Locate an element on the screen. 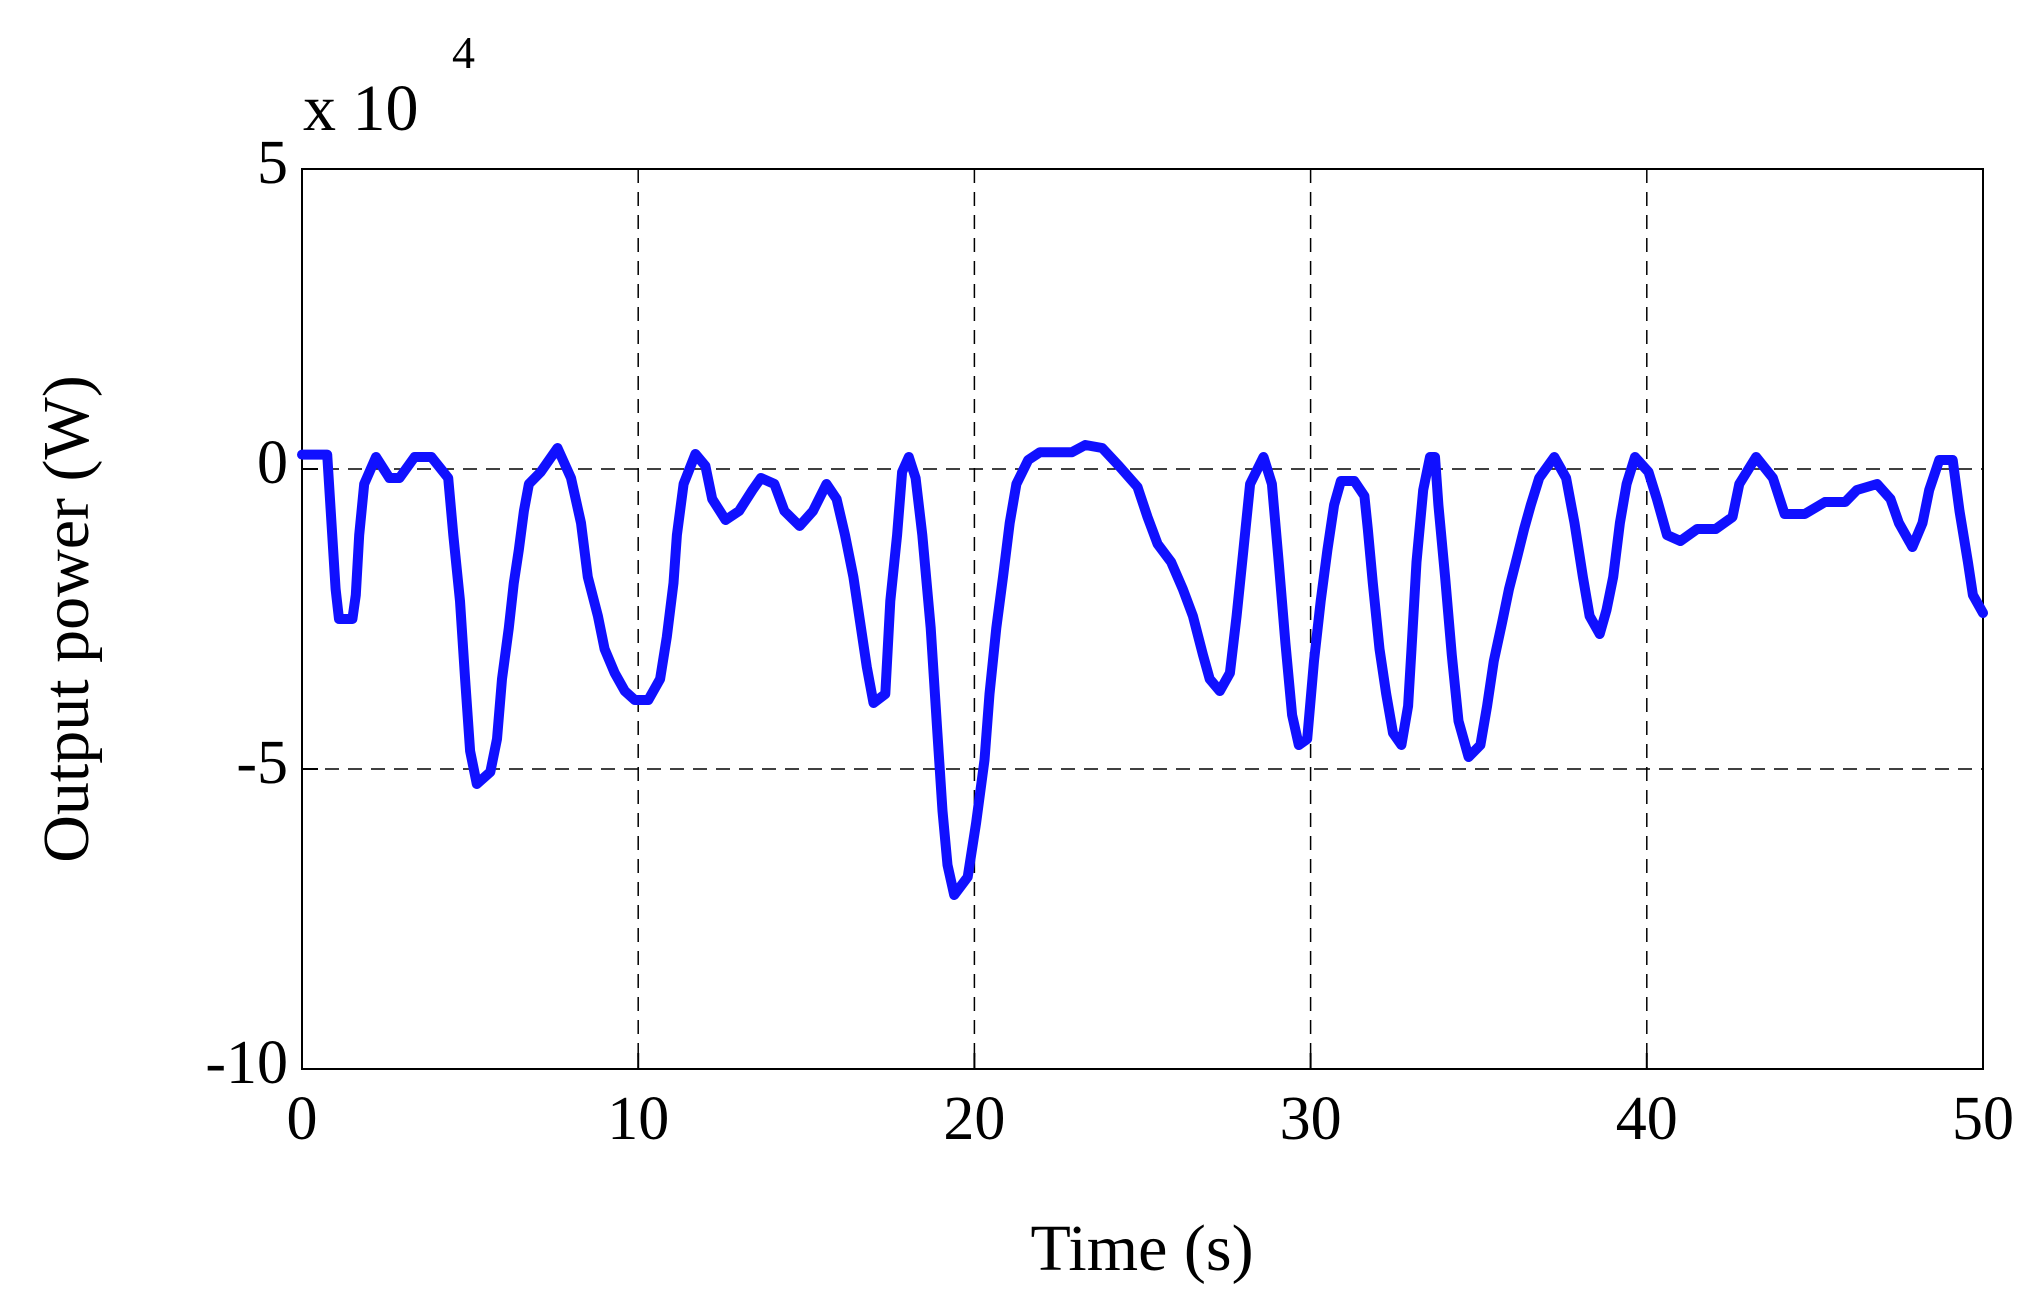  x-tick-label: 30 is located at coordinates (1311, 1119).